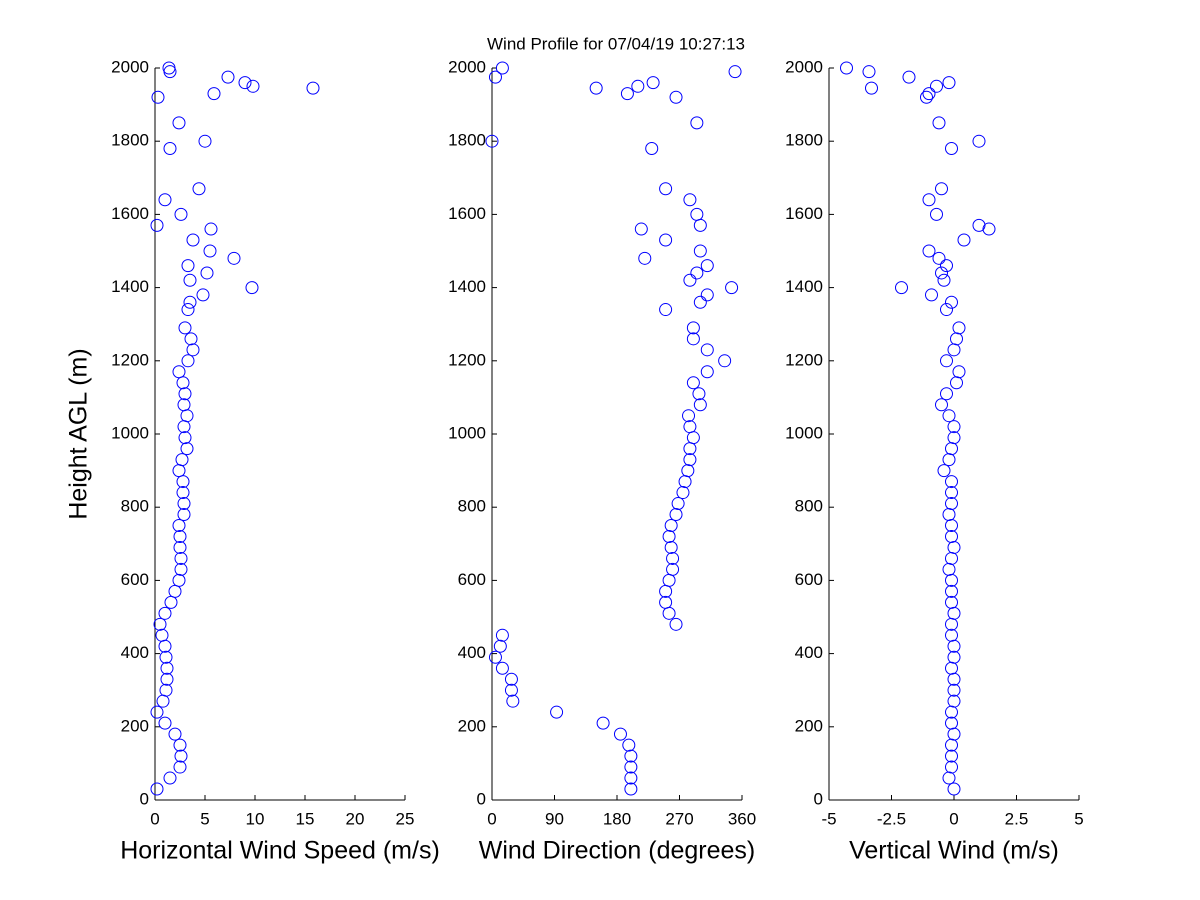 Image resolution: width=1200 pixels, height=900 pixels. Describe the element at coordinates (828, 818) in the screenshot. I see `x-tick-label: -5` at that location.